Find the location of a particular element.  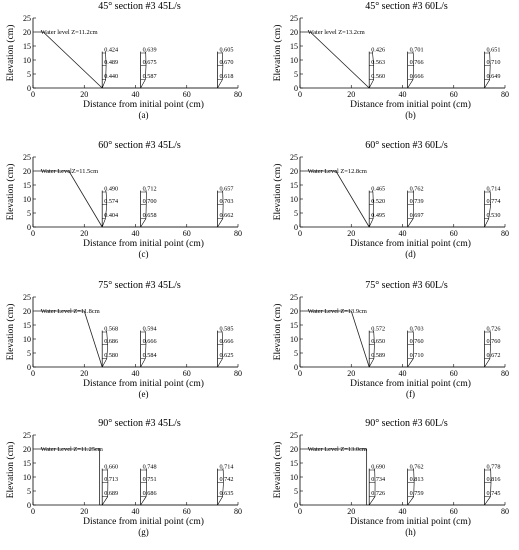

velocity-value: 0.490 is located at coordinates (111, 189).